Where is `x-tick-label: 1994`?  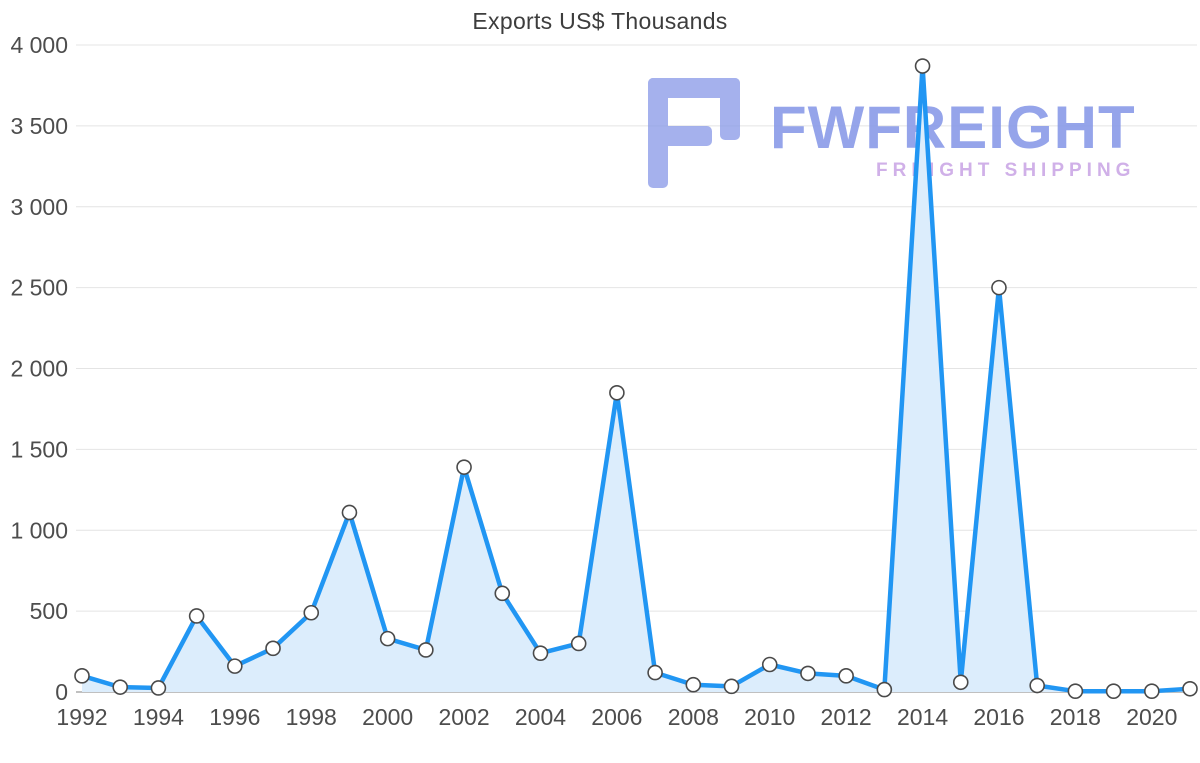 x-tick-label: 1994 is located at coordinates (158, 717).